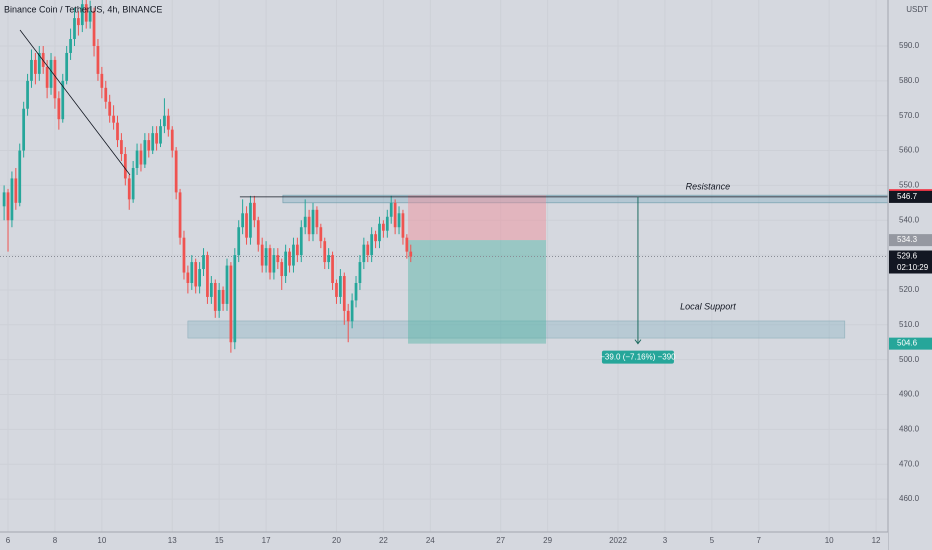 Image resolution: width=932 pixels, height=550 pixels. What do you see at coordinates (909, 428) in the screenshot?
I see `y-tick-label: 480.0` at bounding box center [909, 428].